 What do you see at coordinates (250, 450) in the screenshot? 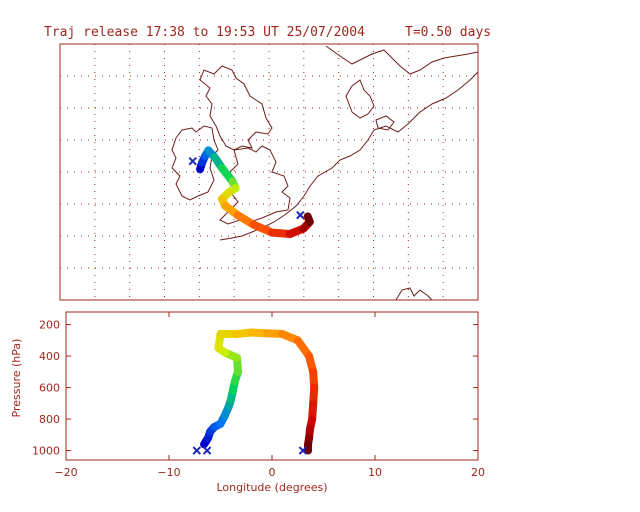
I see `section-markers` at bounding box center [250, 450].